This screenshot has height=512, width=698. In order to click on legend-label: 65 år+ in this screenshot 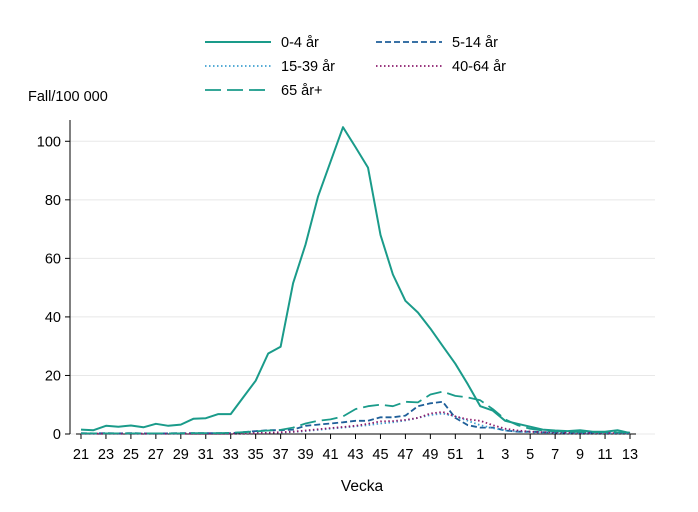, I will do `click(302, 91)`.